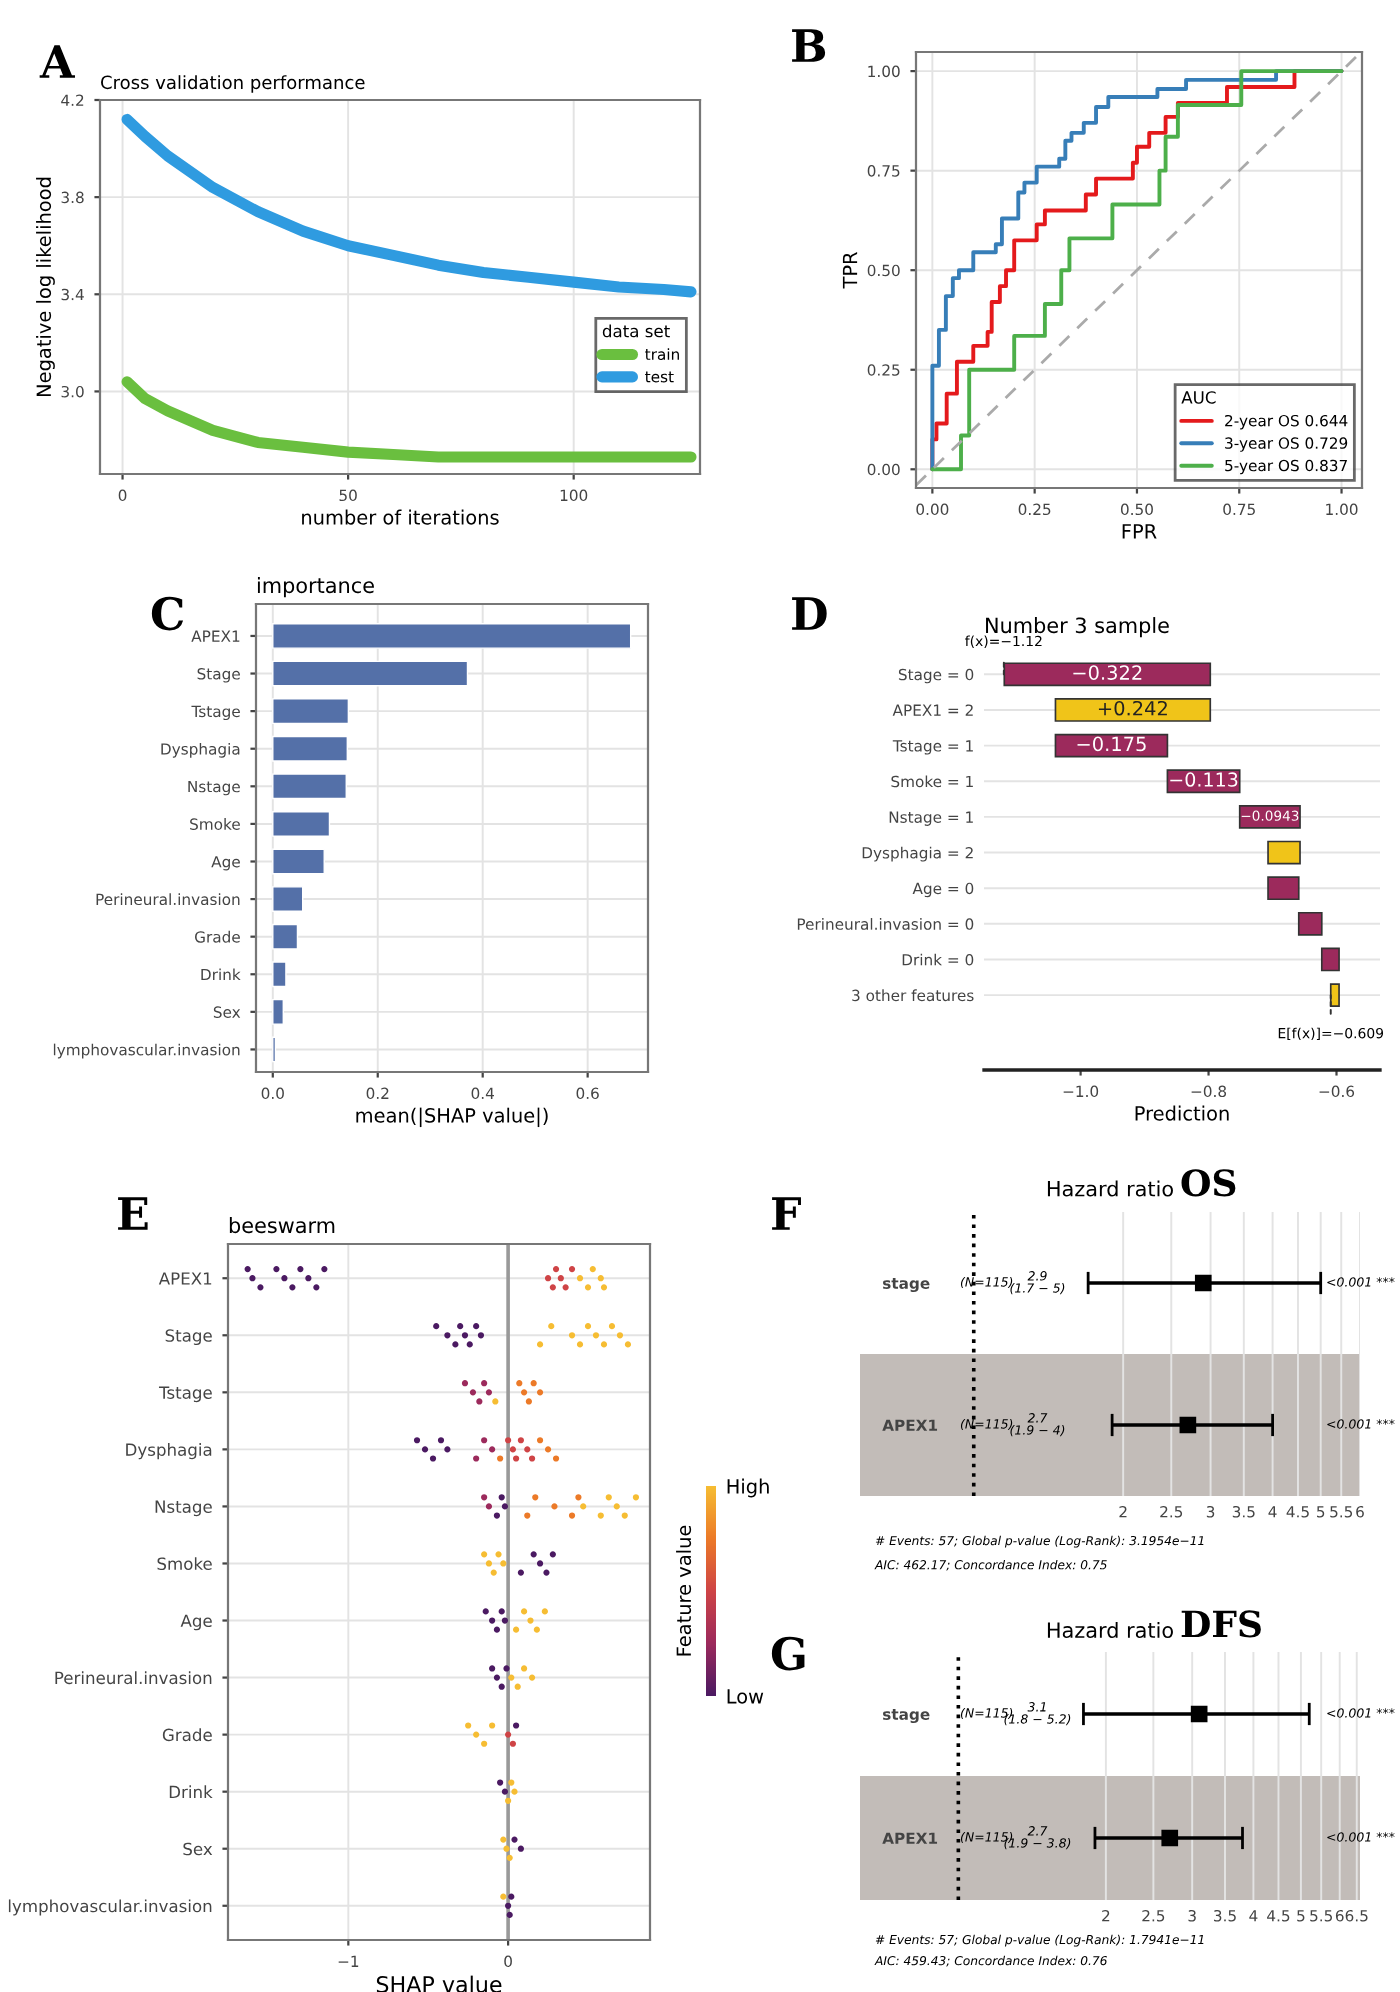 The height and width of the screenshot is (1992, 1400). I want to click on chart-title: beeswarm, so click(282, 1225).